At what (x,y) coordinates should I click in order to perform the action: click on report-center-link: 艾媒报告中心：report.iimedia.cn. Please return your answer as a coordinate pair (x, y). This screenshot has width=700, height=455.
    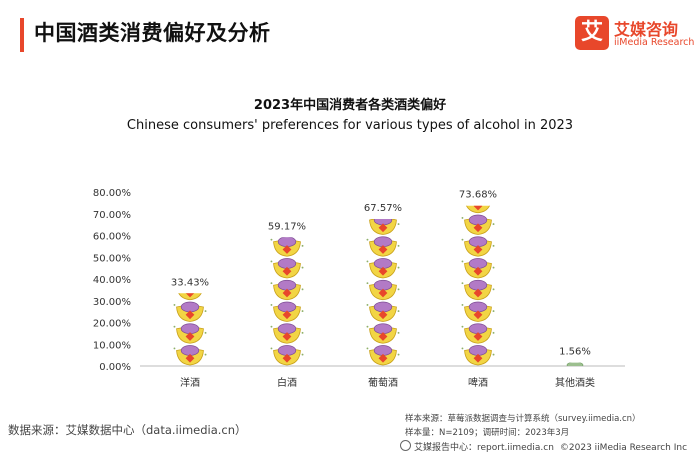
    Looking at the image, I should click on (484, 448).